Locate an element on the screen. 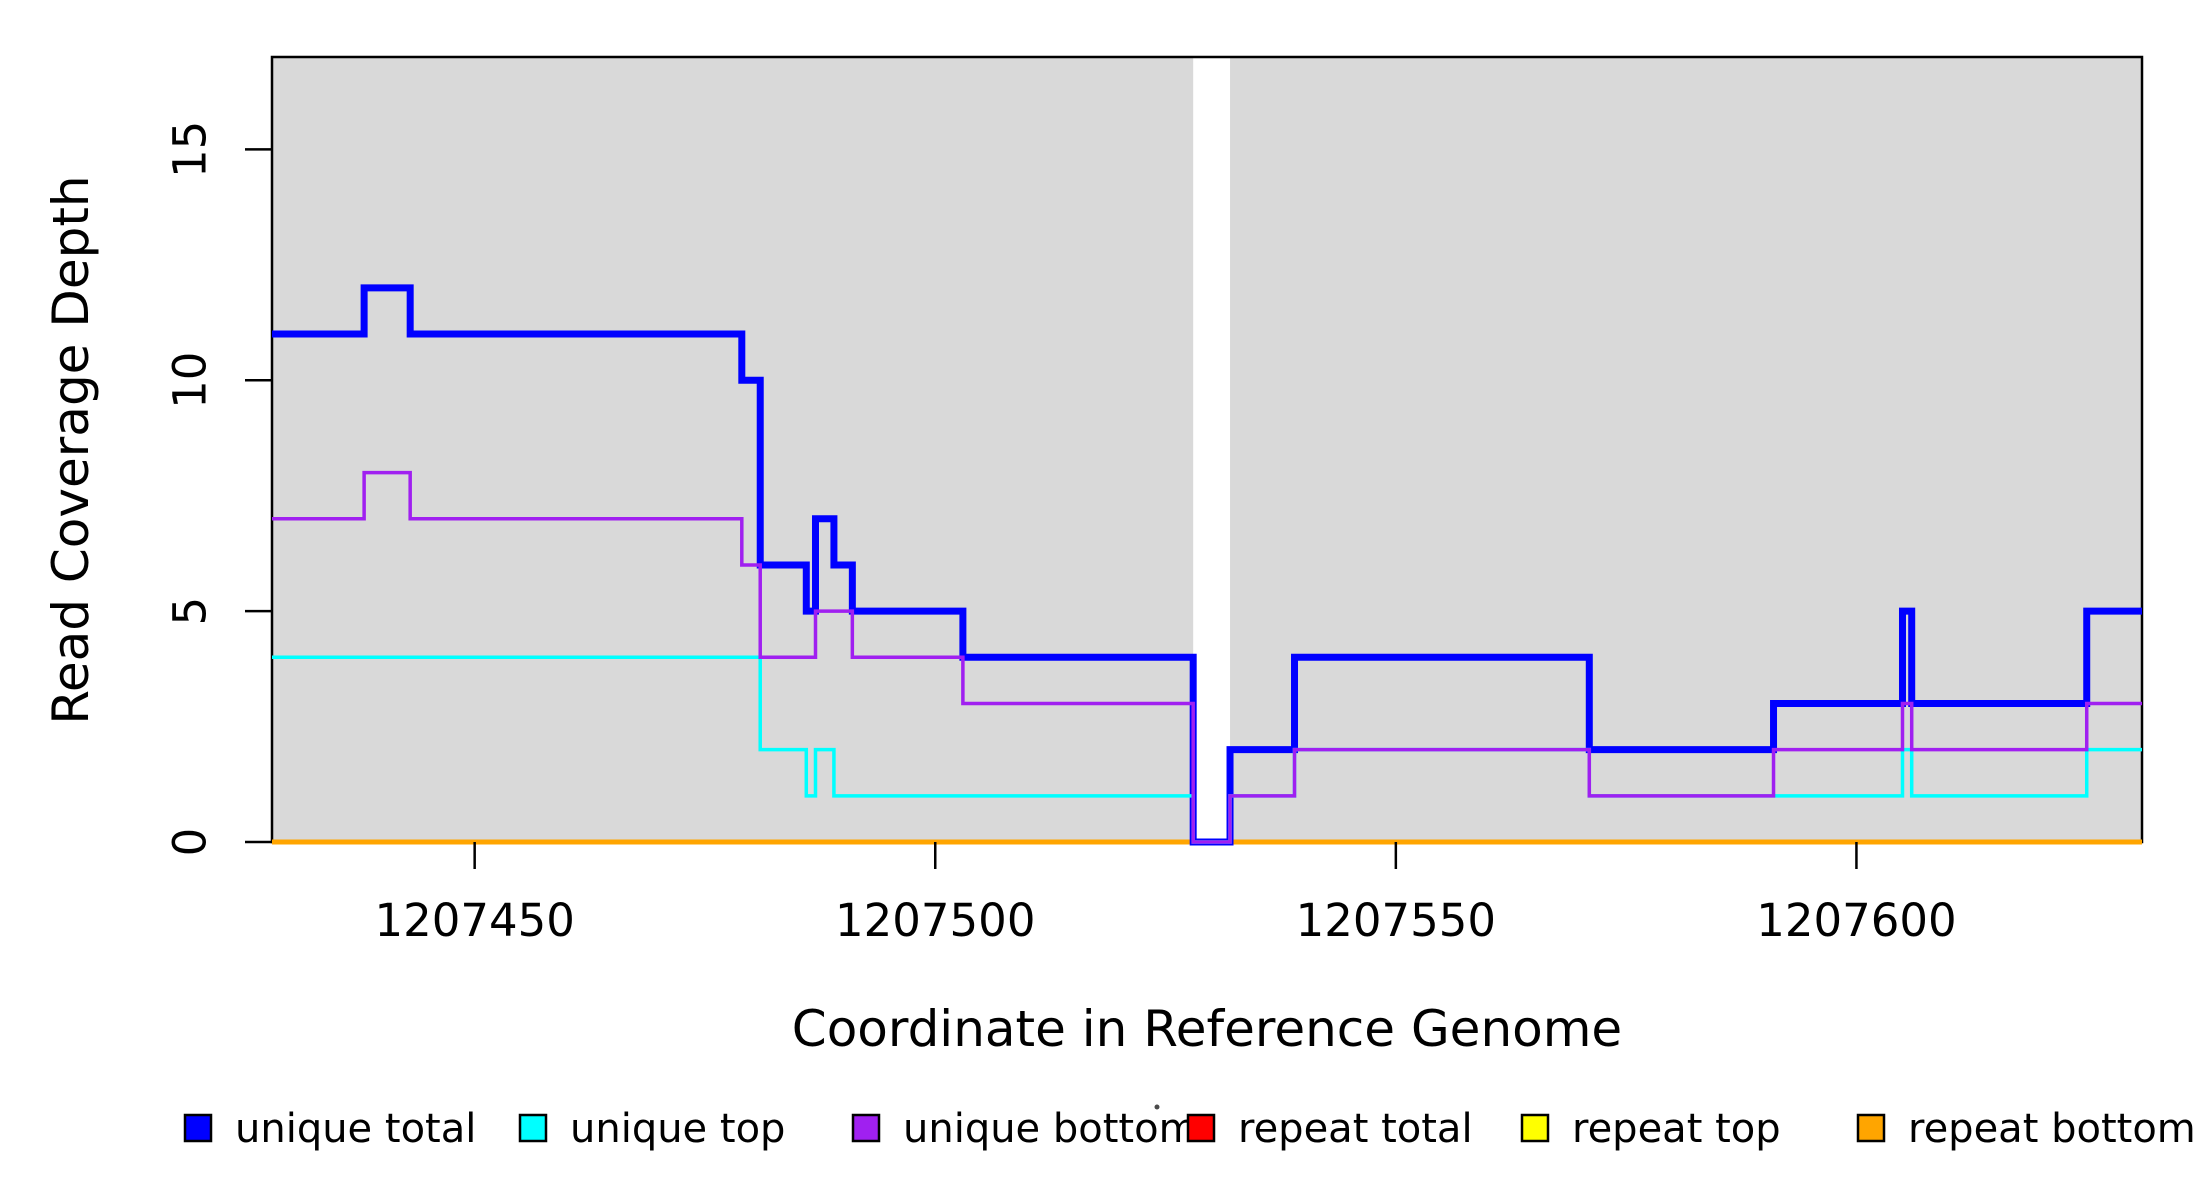 The width and height of the screenshot is (2200, 1200). legend-label: repeat total is located at coordinates (1355, 1129).